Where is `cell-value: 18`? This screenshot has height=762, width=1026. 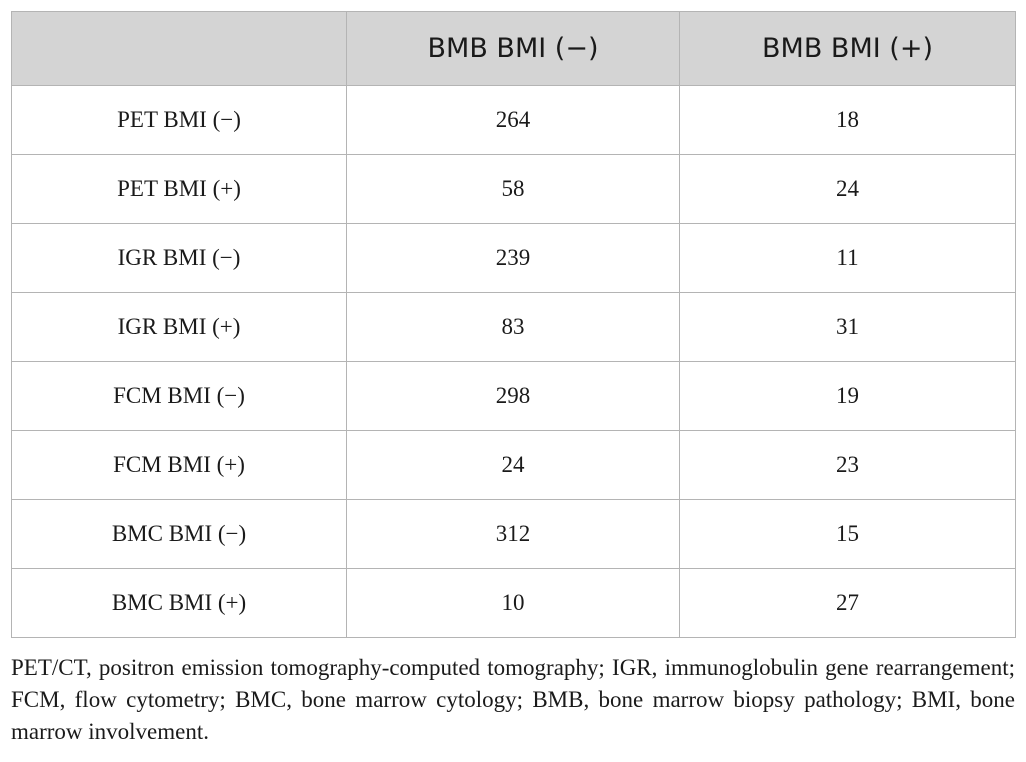 cell-value: 18 is located at coordinates (847, 120).